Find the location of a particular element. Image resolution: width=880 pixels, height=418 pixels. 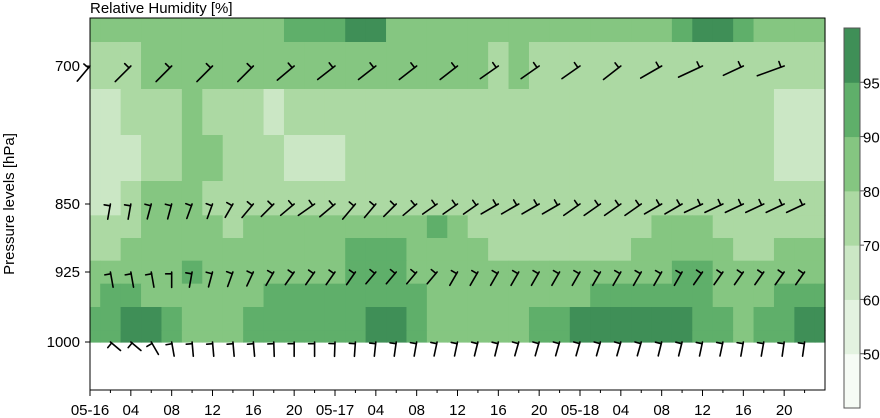

chart-title: Relative Humidity [%] is located at coordinates (161, 8).